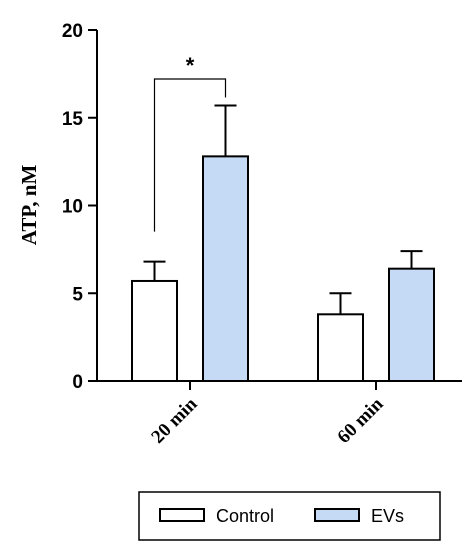 This screenshot has height=550, width=474. Describe the element at coordinates (77, 294) in the screenshot. I see `y-tick-label: 5` at that location.